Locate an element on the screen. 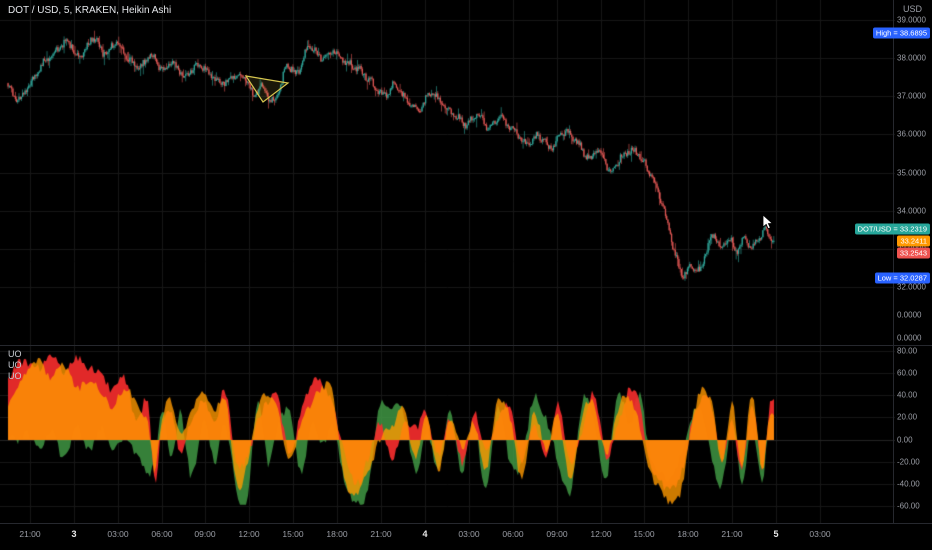 The image size is (932, 550). indicator-tick: 0.00 is located at coordinates (905, 440).